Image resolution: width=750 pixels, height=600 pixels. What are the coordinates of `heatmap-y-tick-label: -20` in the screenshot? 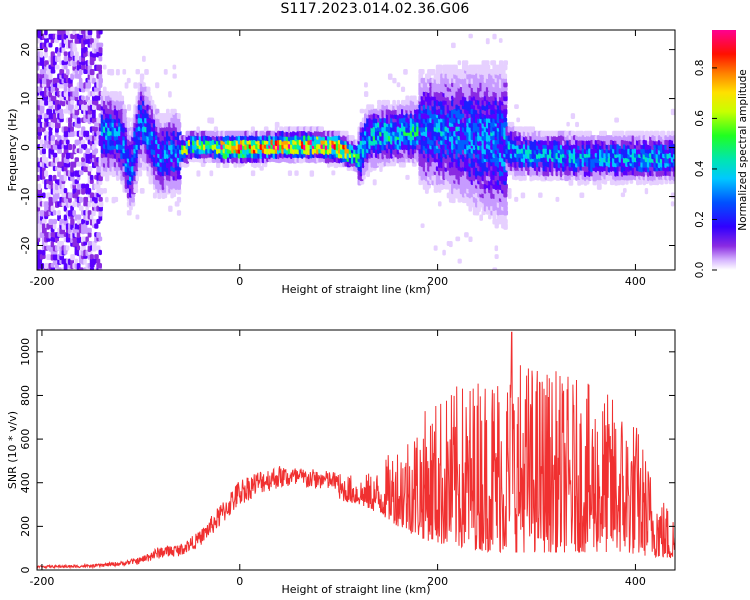 It's located at (25, 246).